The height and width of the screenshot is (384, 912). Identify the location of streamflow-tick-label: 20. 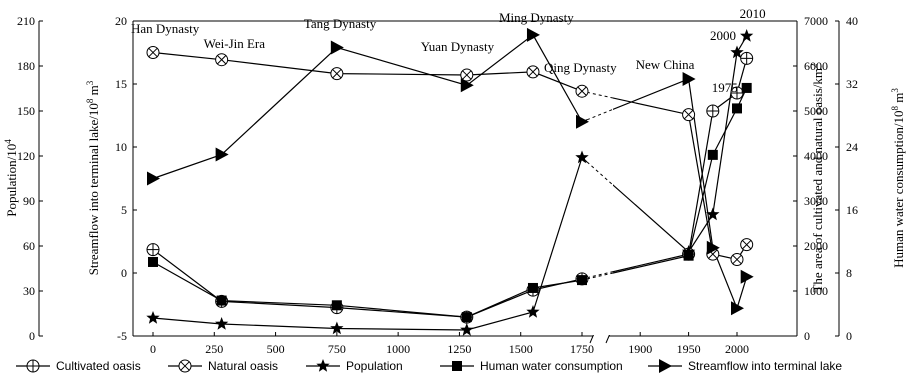
(121, 21).